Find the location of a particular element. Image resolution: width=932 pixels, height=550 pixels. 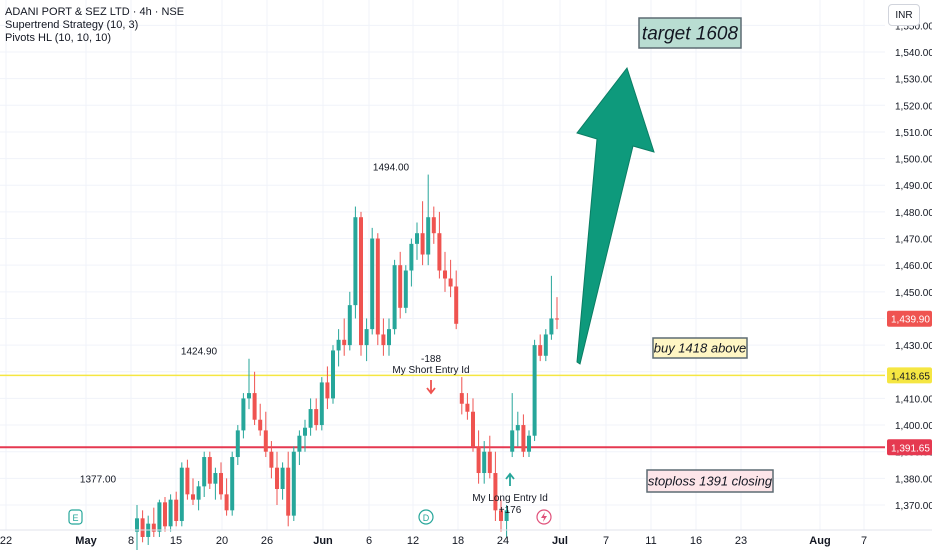

time-axis: 22 May 8 15 20 26 Jun 6 12 18 24 Jul 7 11 16 23 Aug 7 is located at coordinates (466, 538).